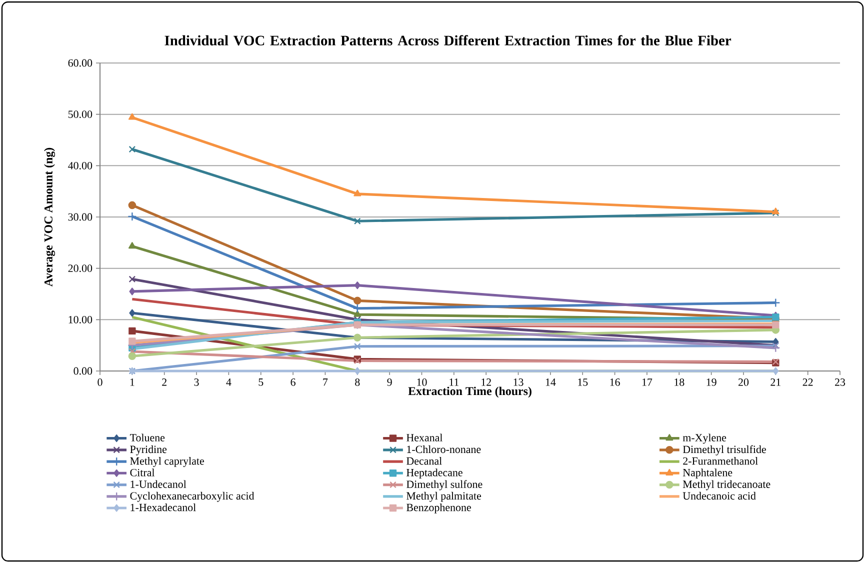 The image size is (865, 563). I want to click on x-tick-label: 14, so click(551, 382).